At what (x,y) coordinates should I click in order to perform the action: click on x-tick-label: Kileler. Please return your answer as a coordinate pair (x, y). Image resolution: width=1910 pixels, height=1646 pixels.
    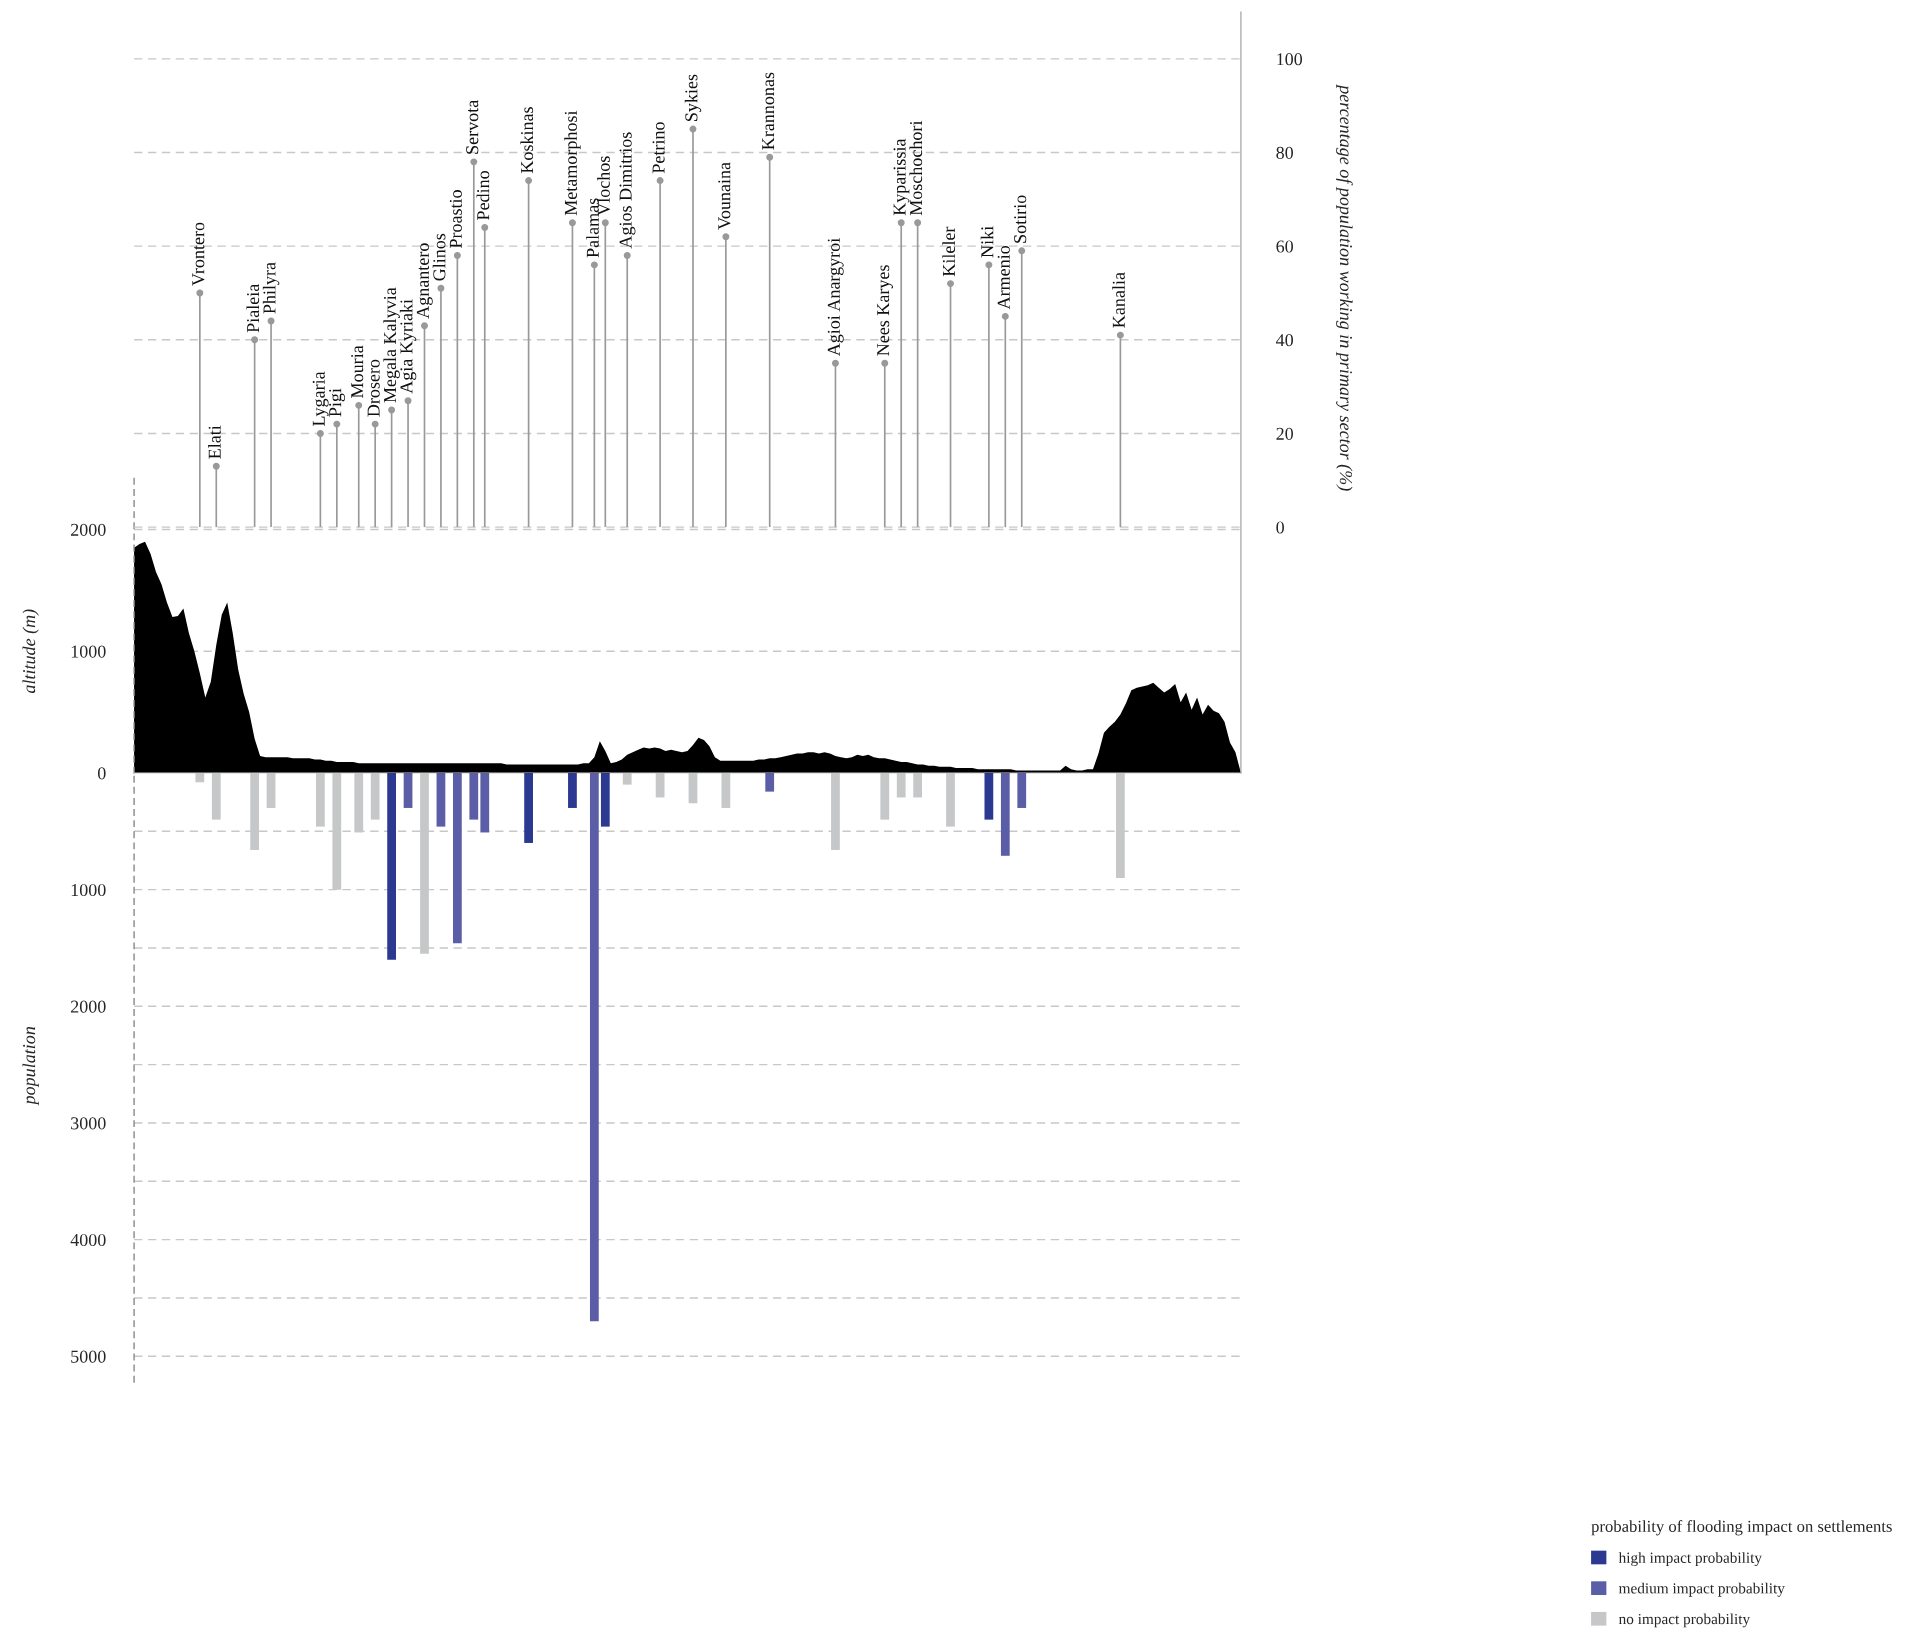
    Looking at the image, I should click on (949, 251).